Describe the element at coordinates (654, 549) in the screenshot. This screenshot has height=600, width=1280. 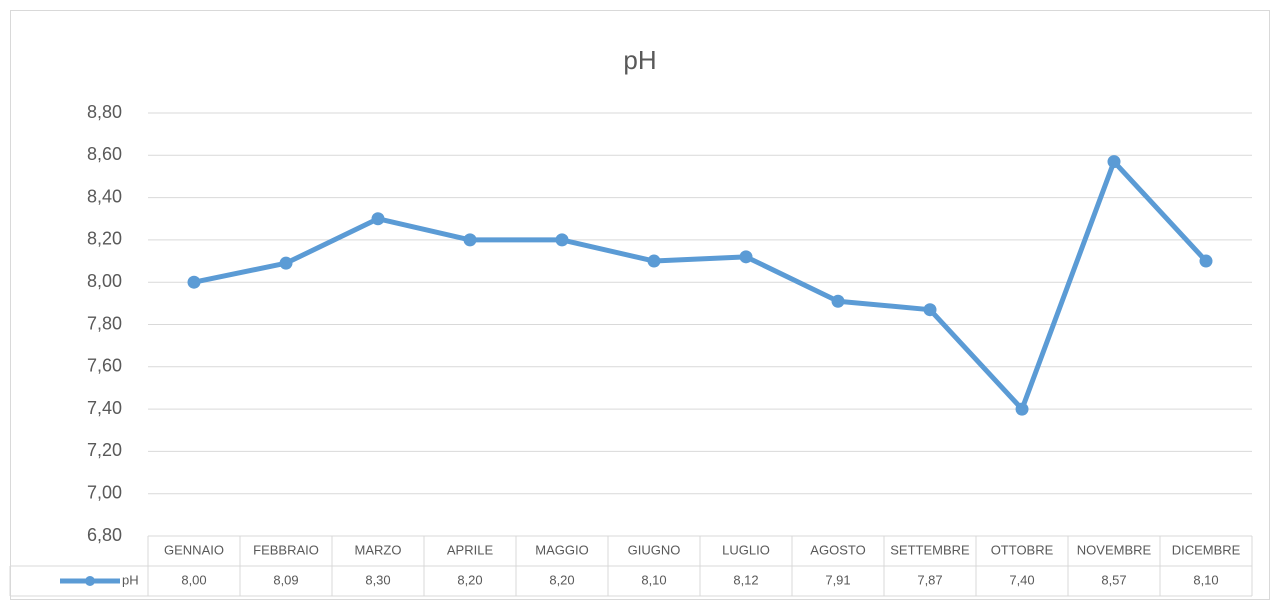
I see `x-tick-label: GIUGNO` at that location.